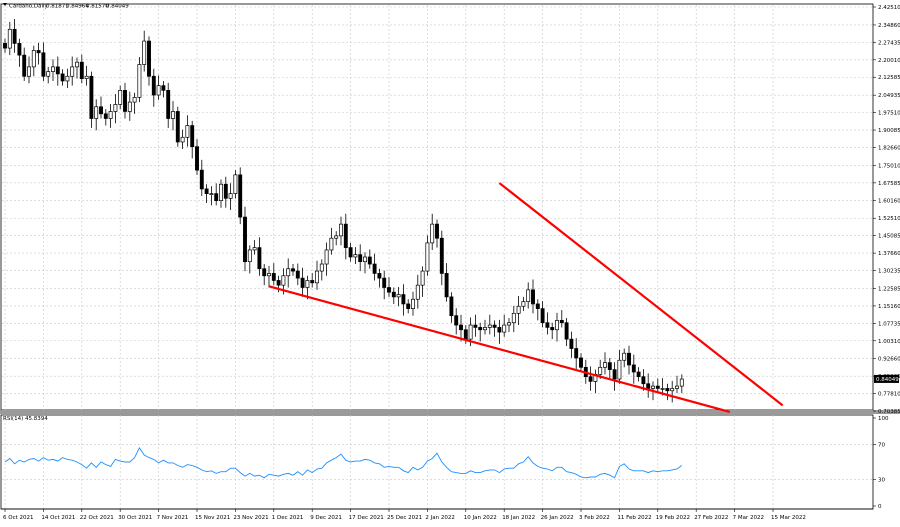 The image size is (900, 527). Describe the element at coordinates (499, 349) in the screenshot. I see `trendline-lower-support` at that location.